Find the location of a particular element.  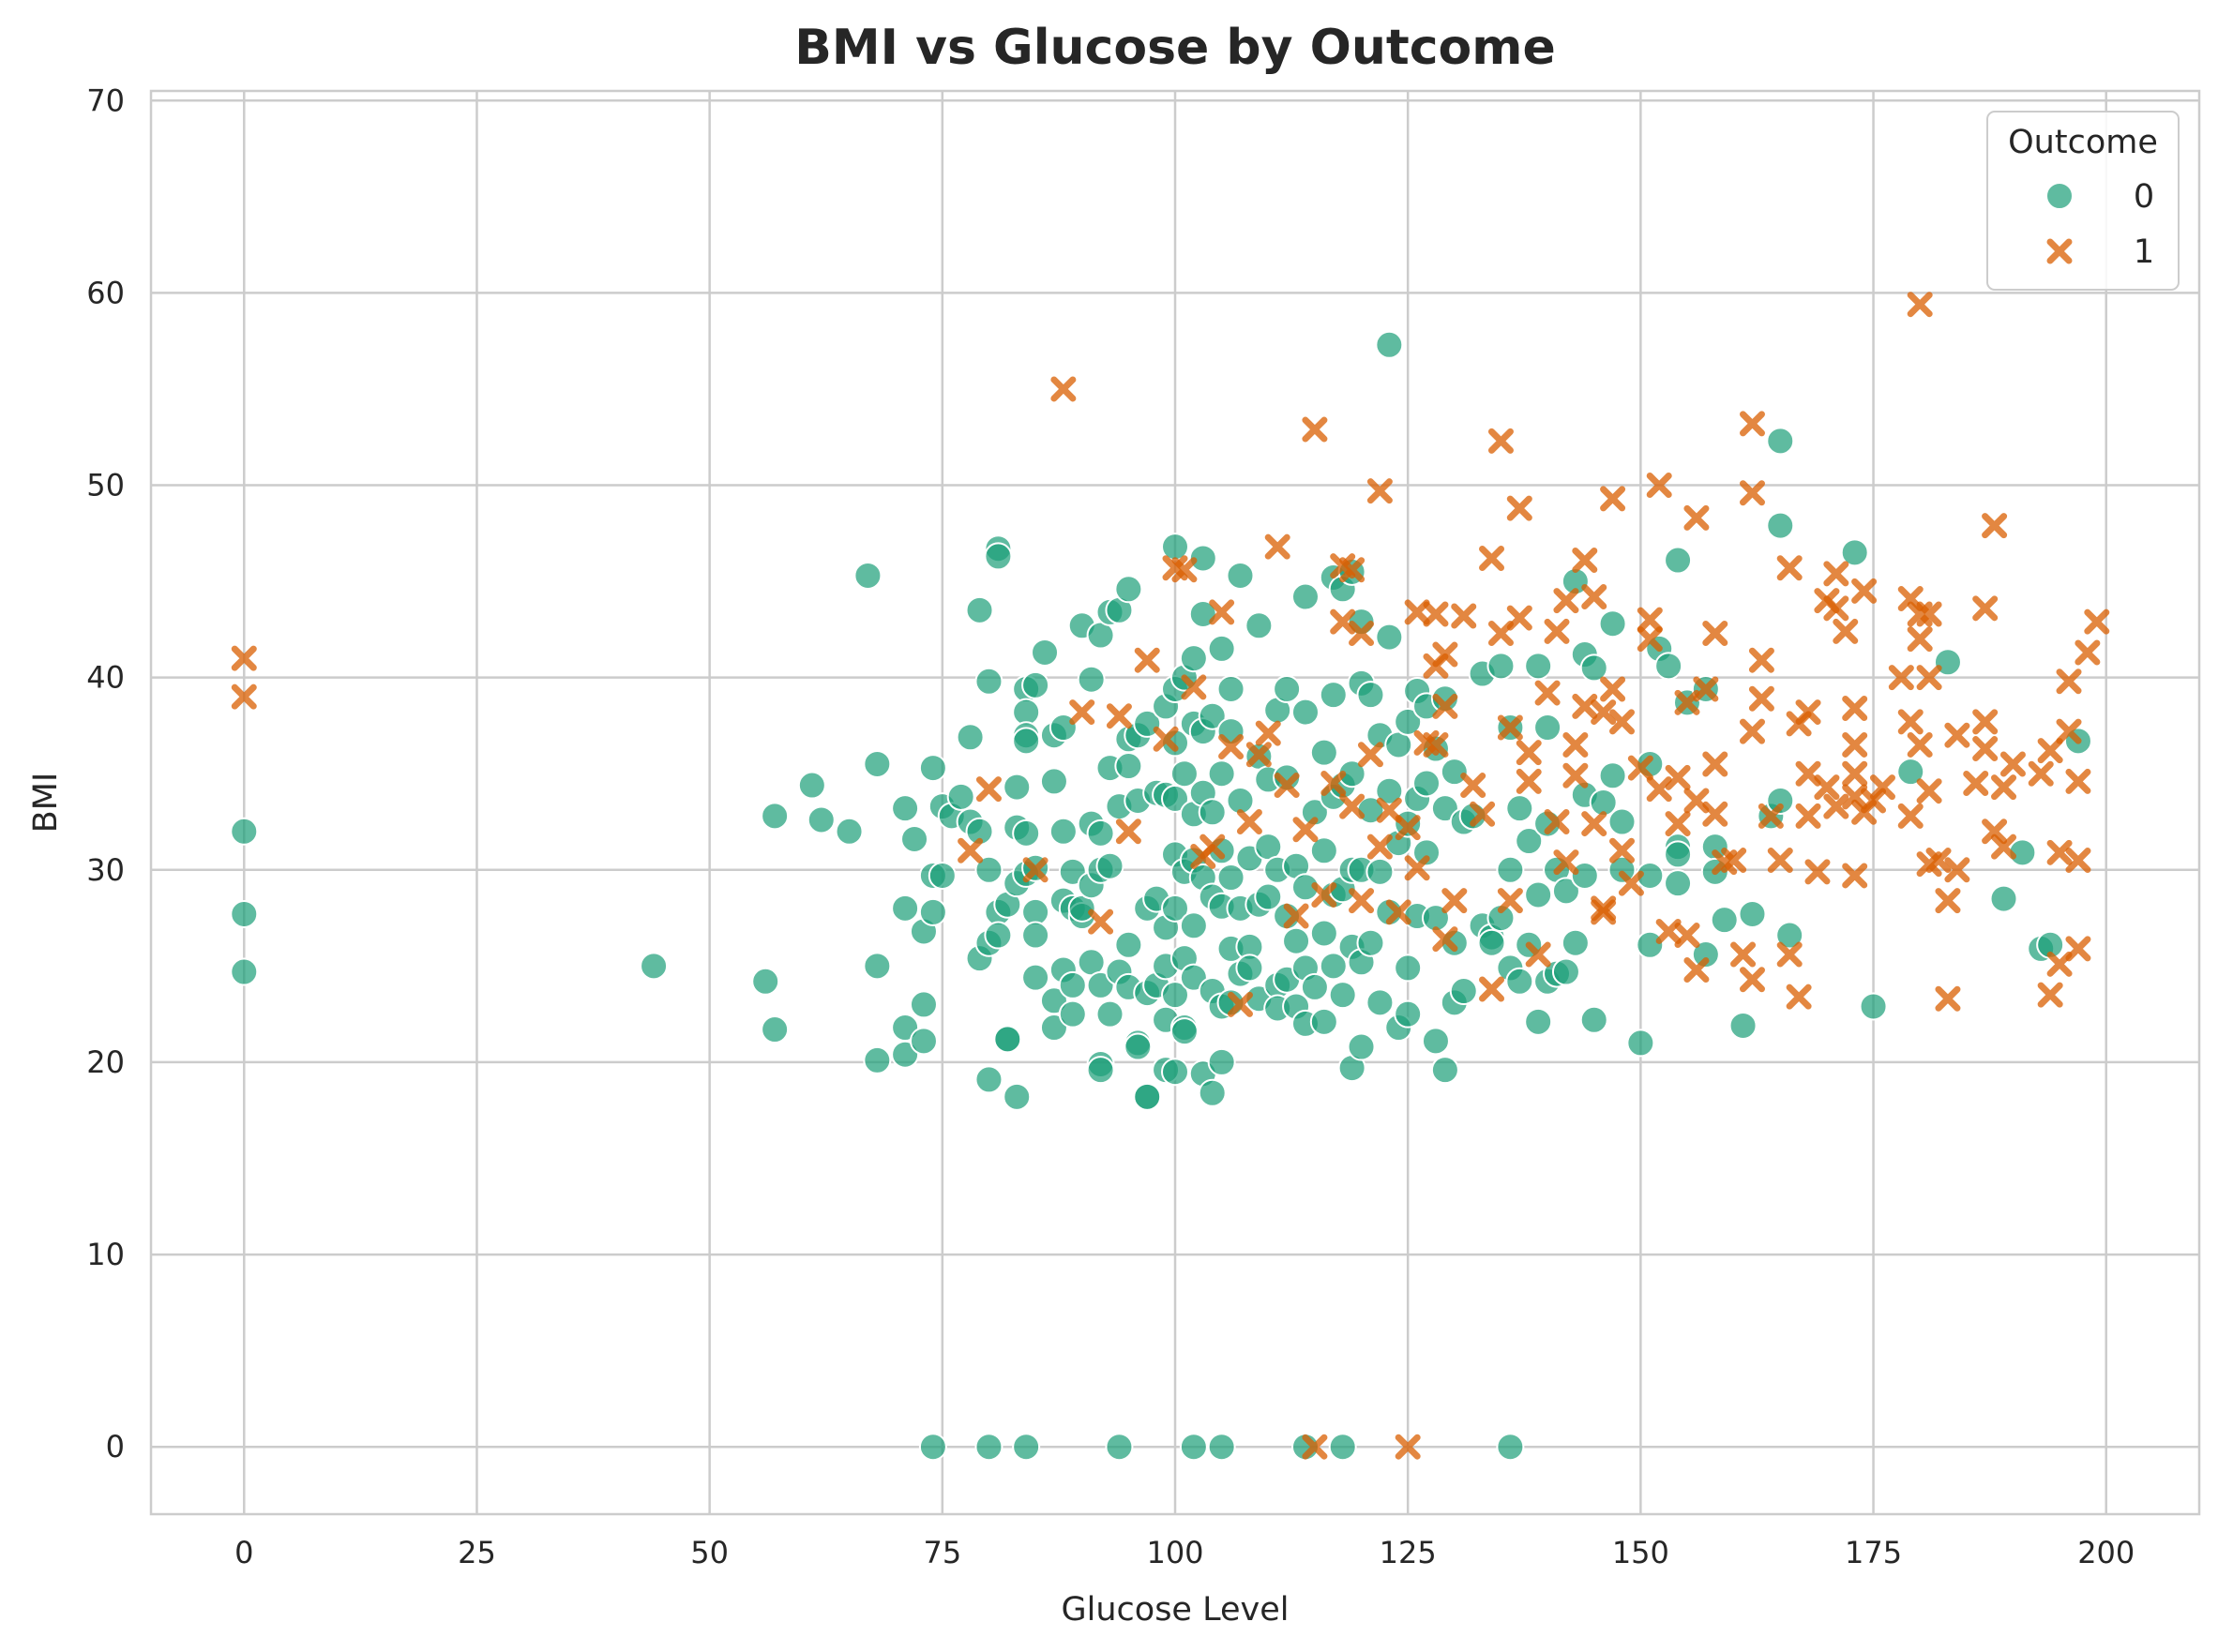

legend-title: Outcome is located at coordinates (2083, 142).